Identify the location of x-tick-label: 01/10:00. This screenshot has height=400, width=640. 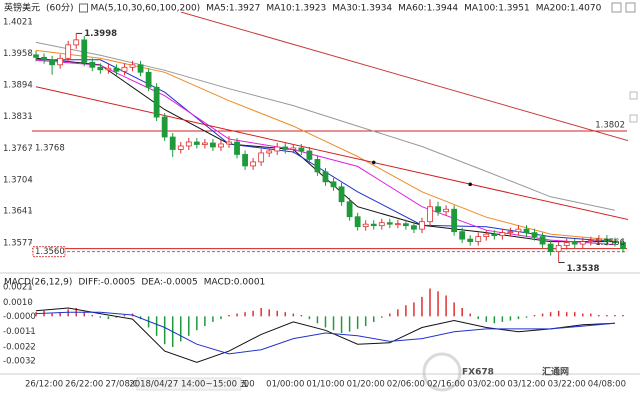
(325, 385).